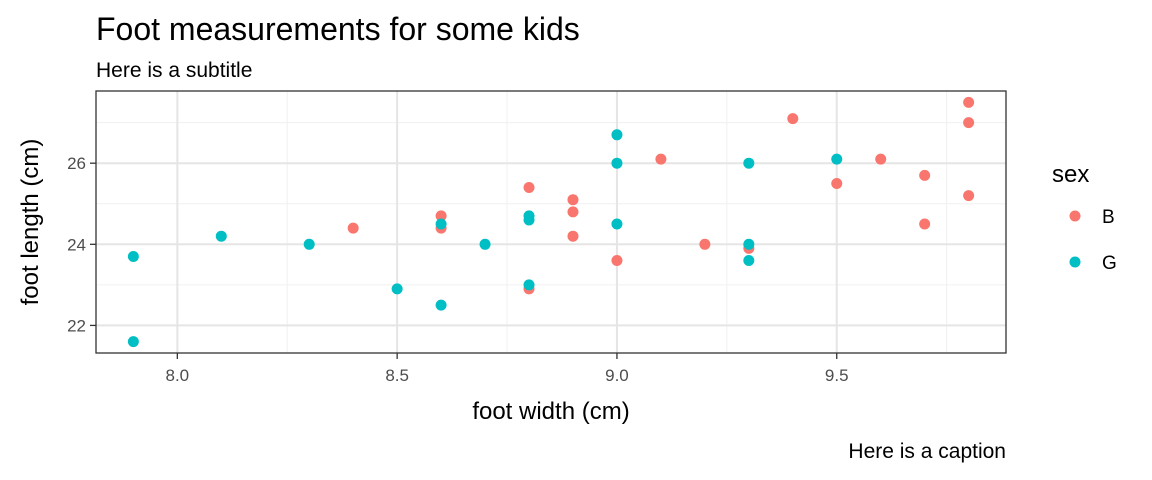 The image size is (1152, 480). I want to click on chart-caption: Here is a caption, so click(927, 451).